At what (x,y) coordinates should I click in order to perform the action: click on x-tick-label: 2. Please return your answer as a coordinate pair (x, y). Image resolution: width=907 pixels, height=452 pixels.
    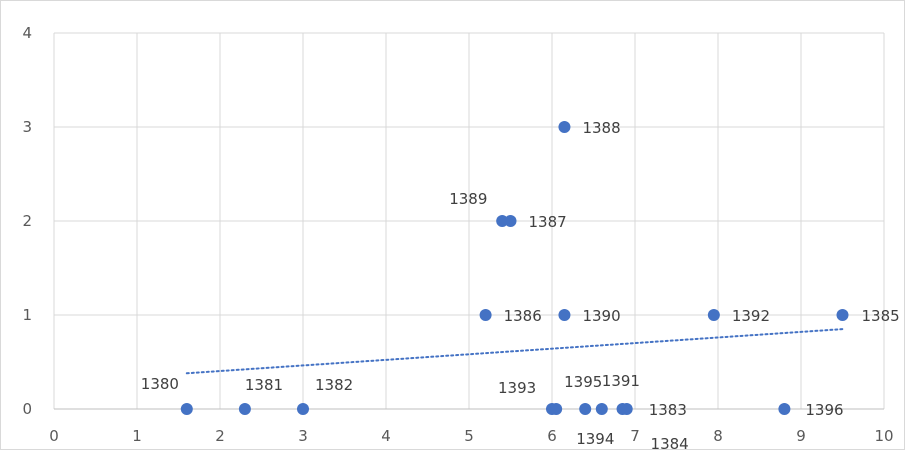
    Looking at the image, I should click on (220, 436).